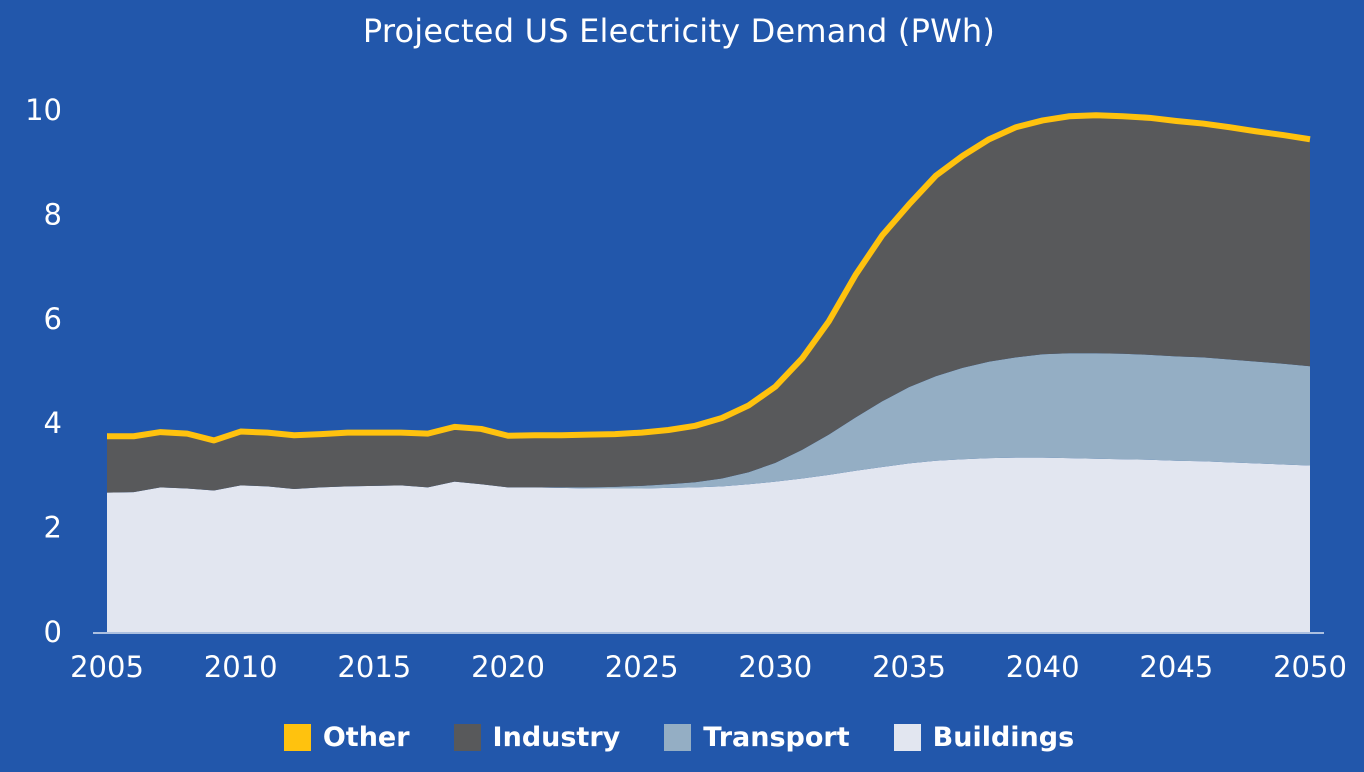  Describe the element at coordinates (53, 632) in the screenshot. I see `y-tick-label: 0` at that location.